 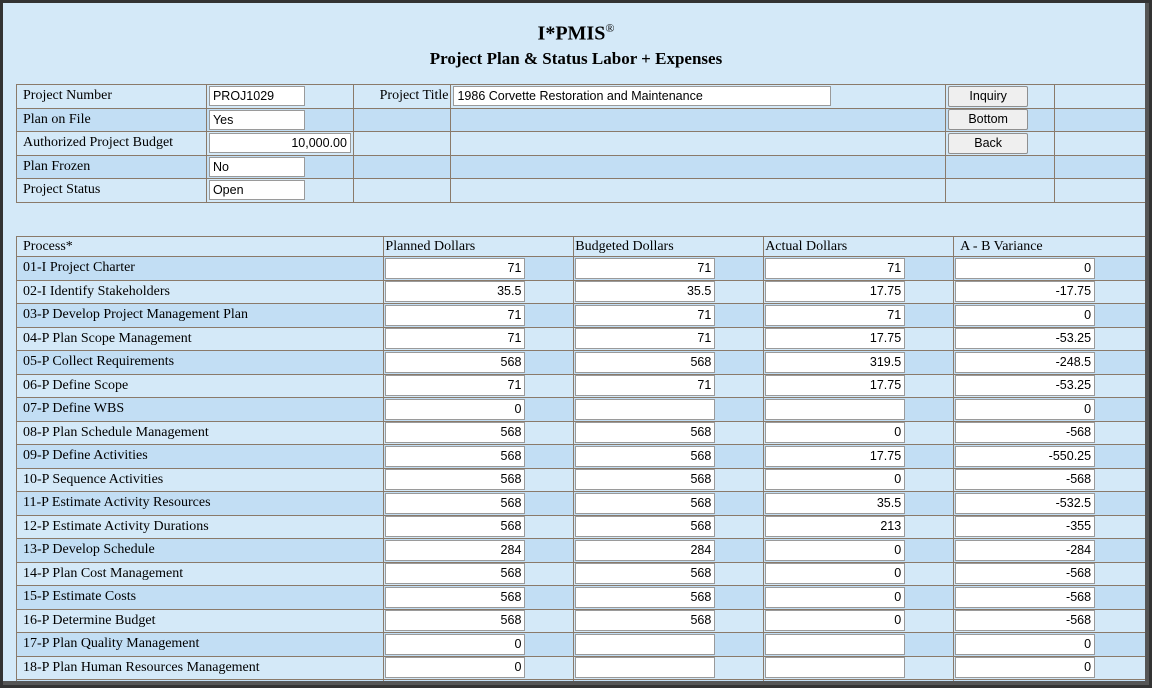 What do you see at coordinates (455, 550) in the screenshot?
I see `planned-dollars-field: 284` at bounding box center [455, 550].